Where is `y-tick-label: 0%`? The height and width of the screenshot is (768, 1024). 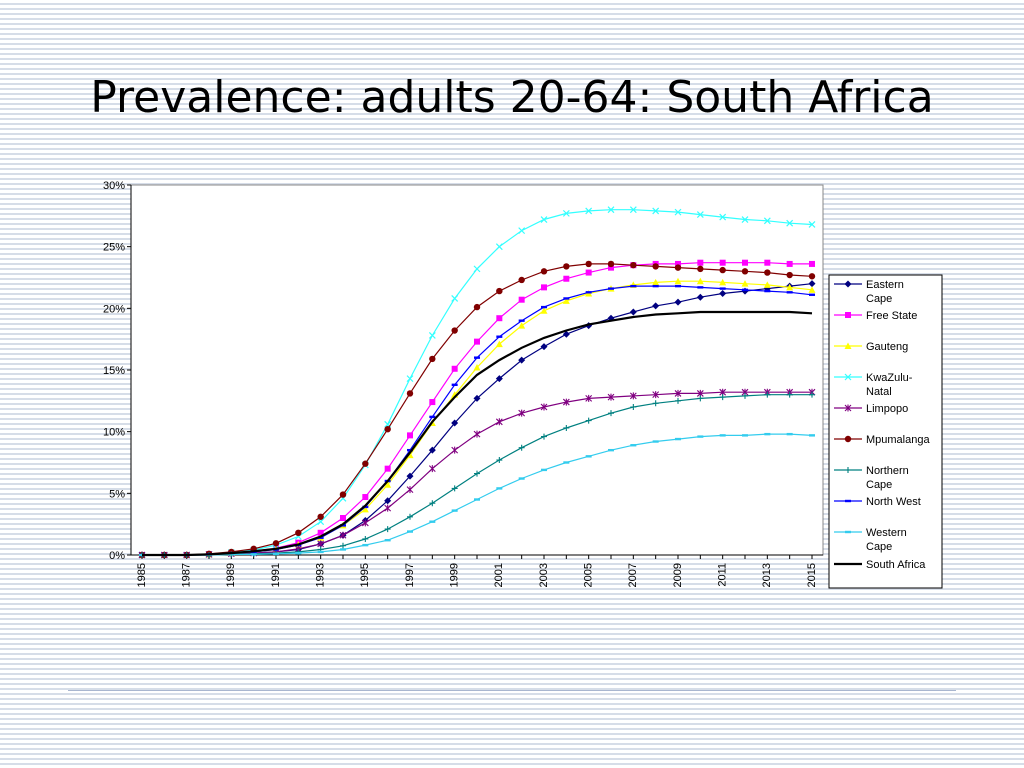
y-tick-label: 0% is located at coordinates (117, 556).